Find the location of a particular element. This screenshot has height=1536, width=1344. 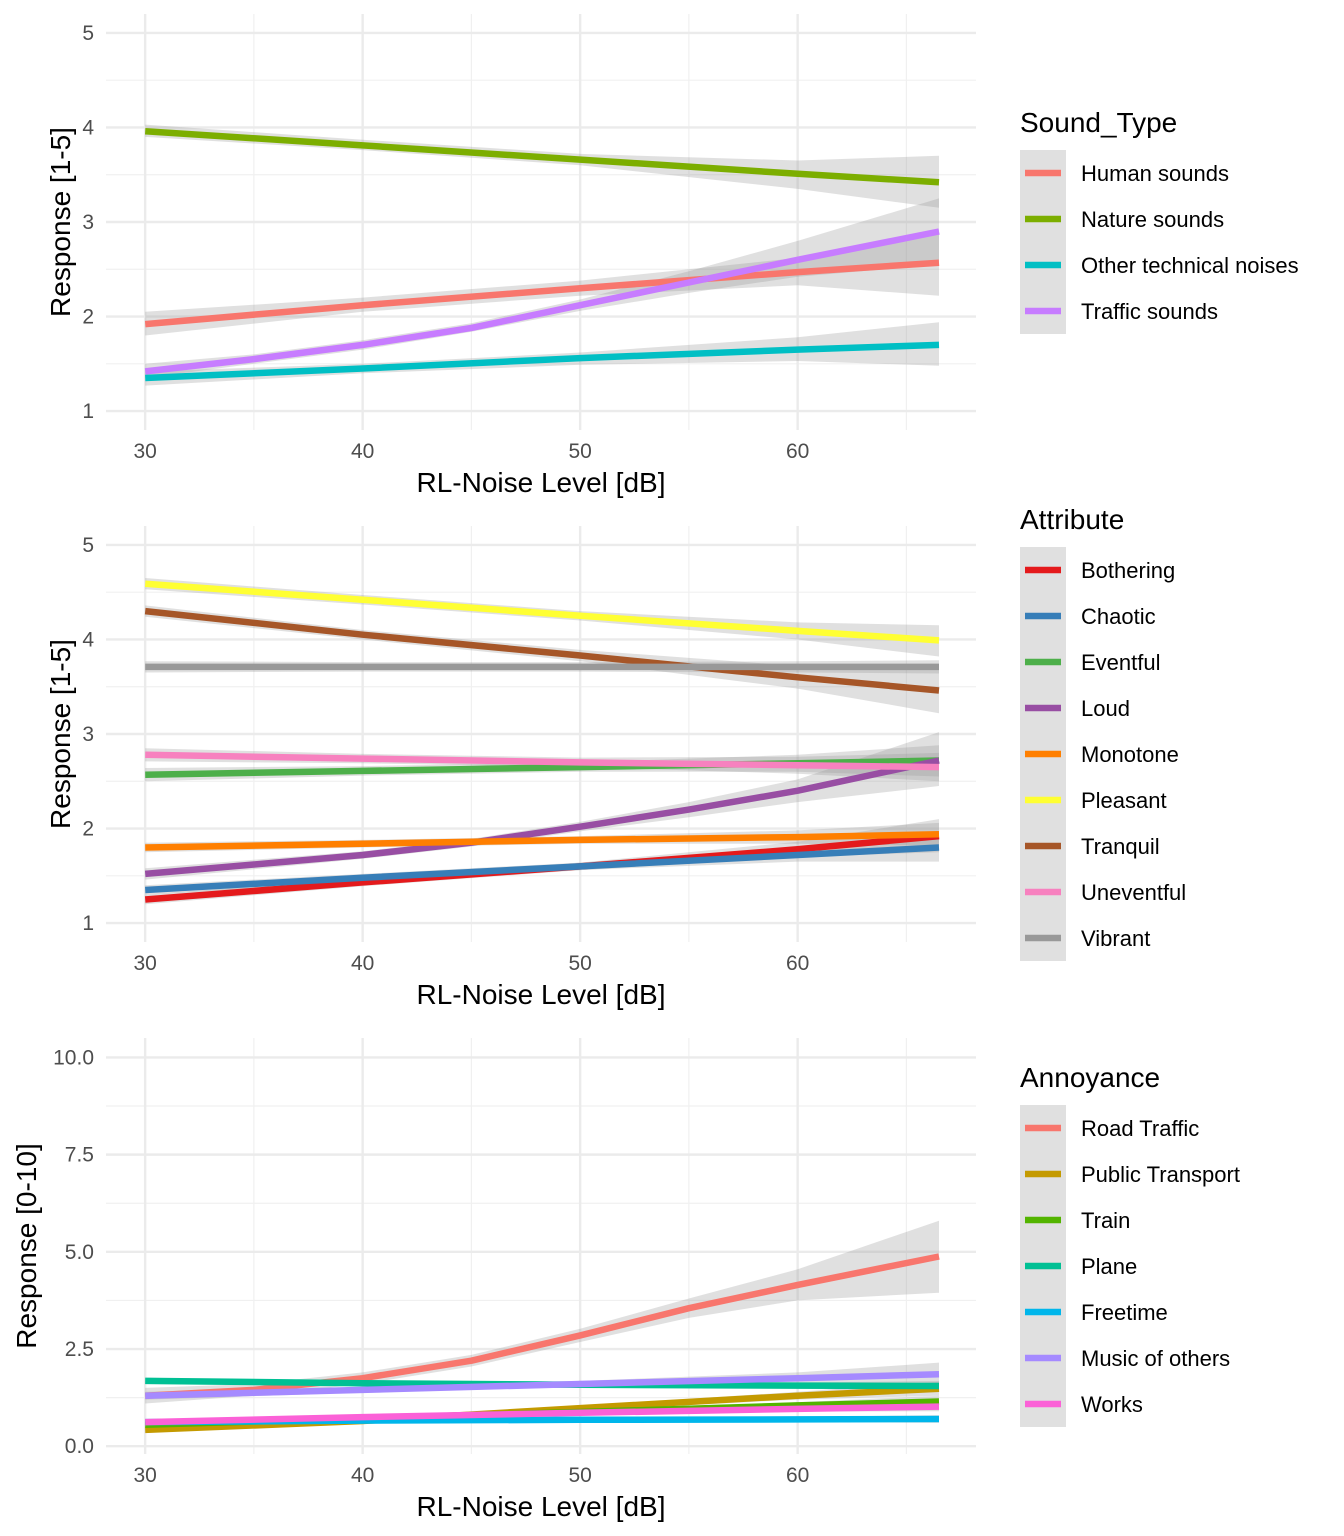

series-line-tranquil is located at coordinates (542, 650).